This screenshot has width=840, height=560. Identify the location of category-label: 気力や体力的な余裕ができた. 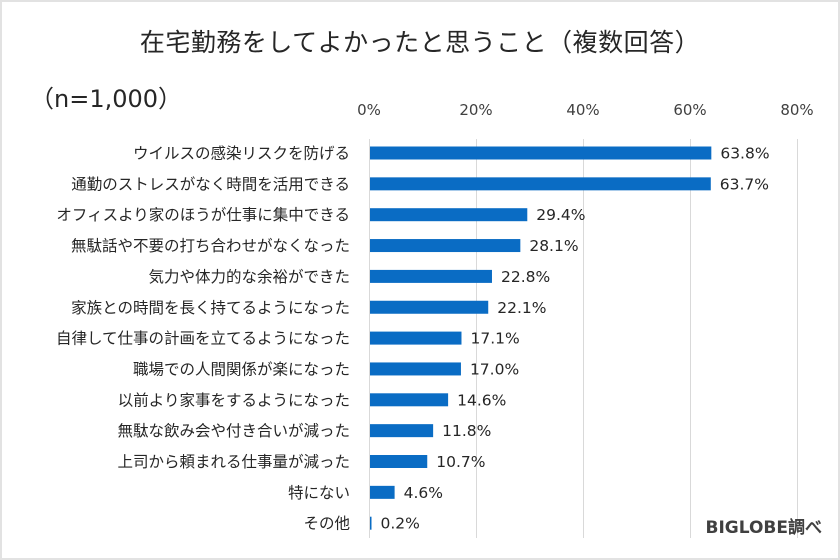
(249, 276).